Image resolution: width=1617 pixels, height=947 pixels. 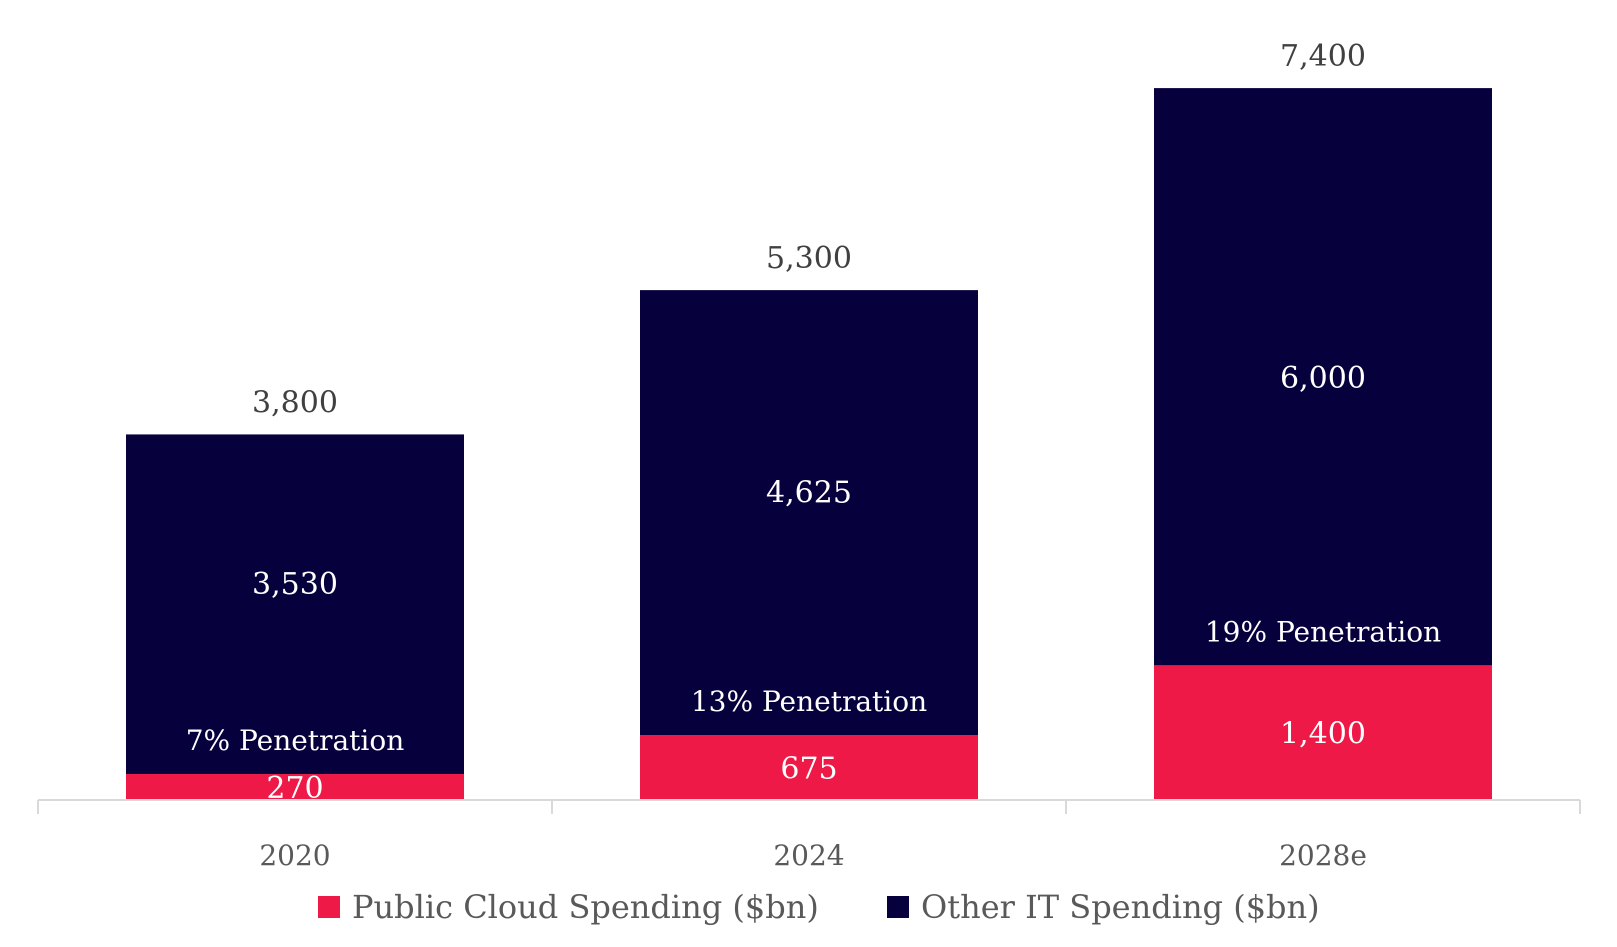 What do you see at coordinates (329, 907) in the screenshot?
I see `legend-swatch-public-cloud` at bounding box center [329, 907].